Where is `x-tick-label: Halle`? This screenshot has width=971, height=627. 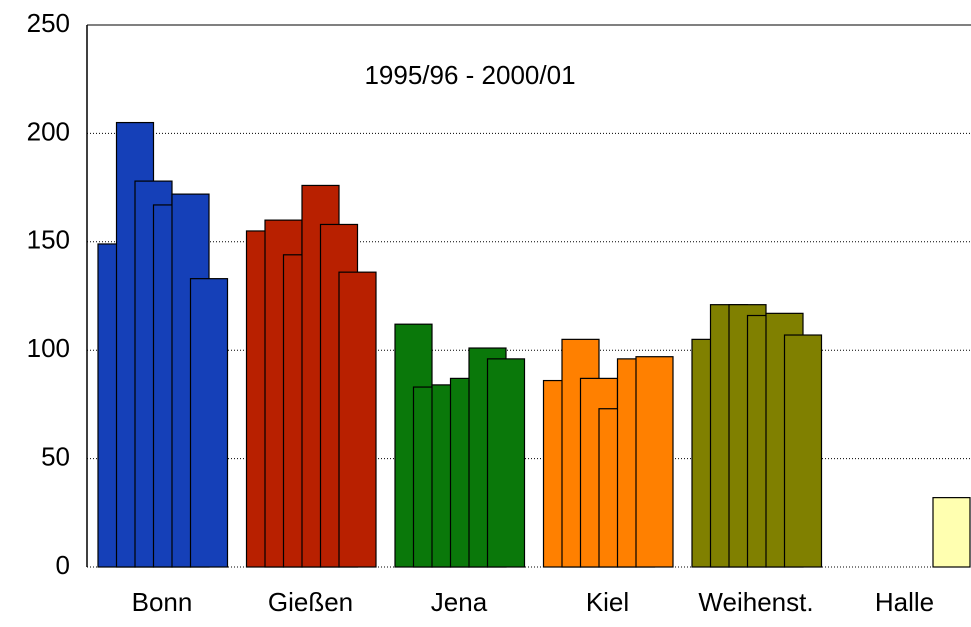
x-tick-label: Halle is located at coordinates (904, 602).